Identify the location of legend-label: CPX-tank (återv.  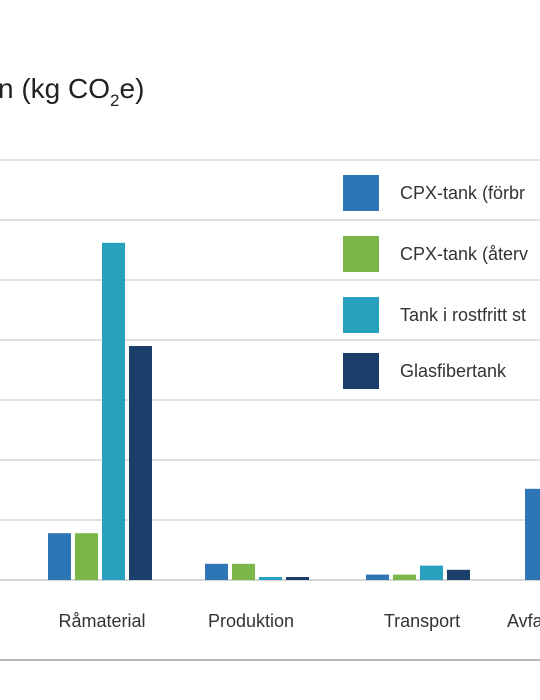
(464, 254).